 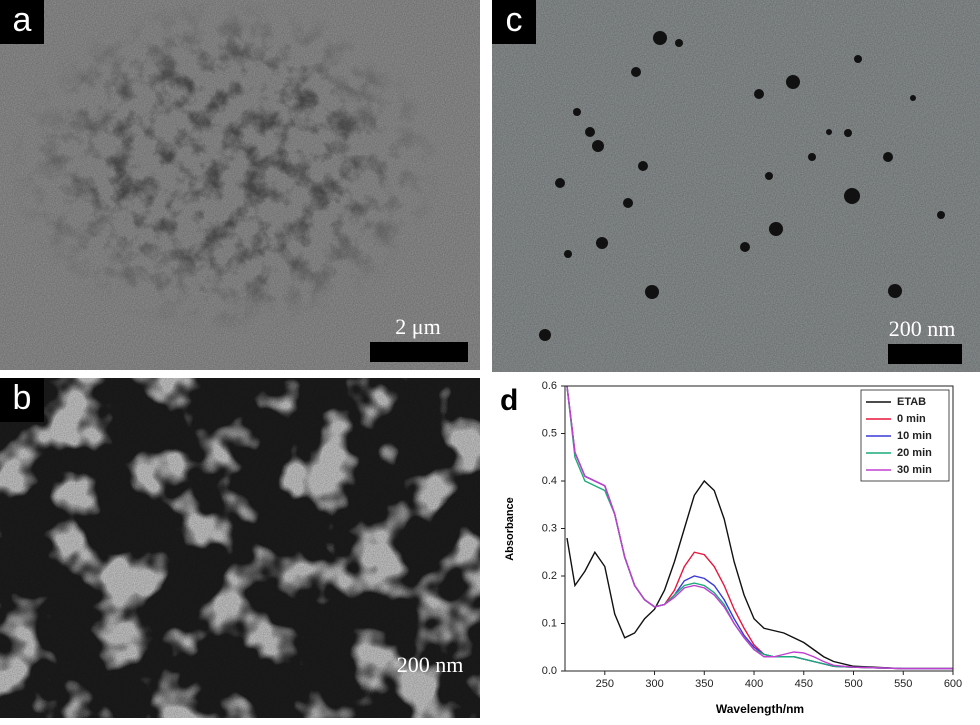 I want to click on x-tick-label: 550, so click(x=903, y=684).